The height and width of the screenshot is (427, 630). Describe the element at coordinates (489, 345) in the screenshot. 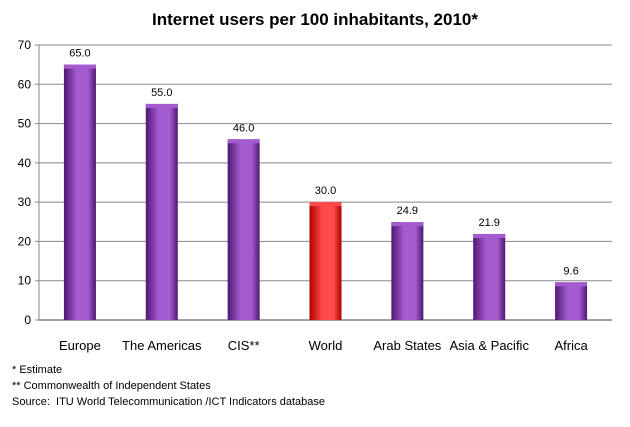

I see `category-label: Asia & Pacific` at that location.